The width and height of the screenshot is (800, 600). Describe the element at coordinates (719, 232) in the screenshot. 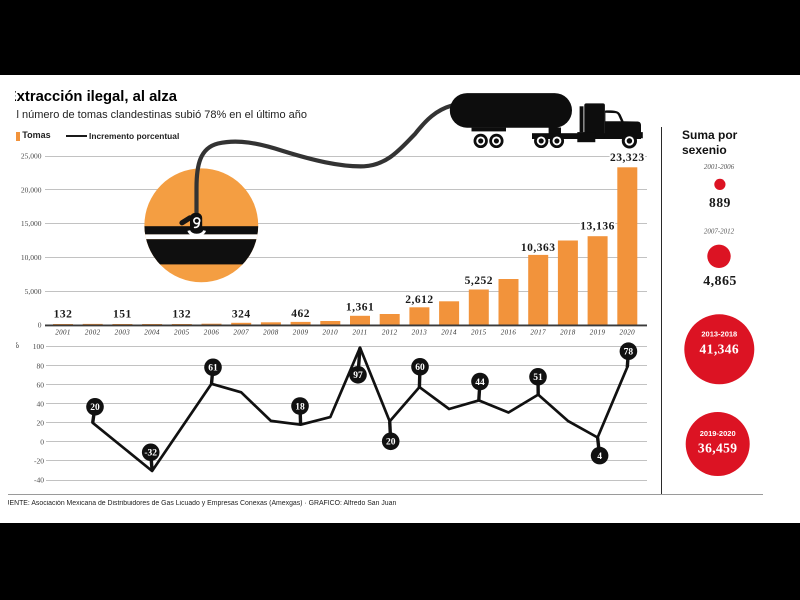

I see `svg-text: 2007-2012` at that location.